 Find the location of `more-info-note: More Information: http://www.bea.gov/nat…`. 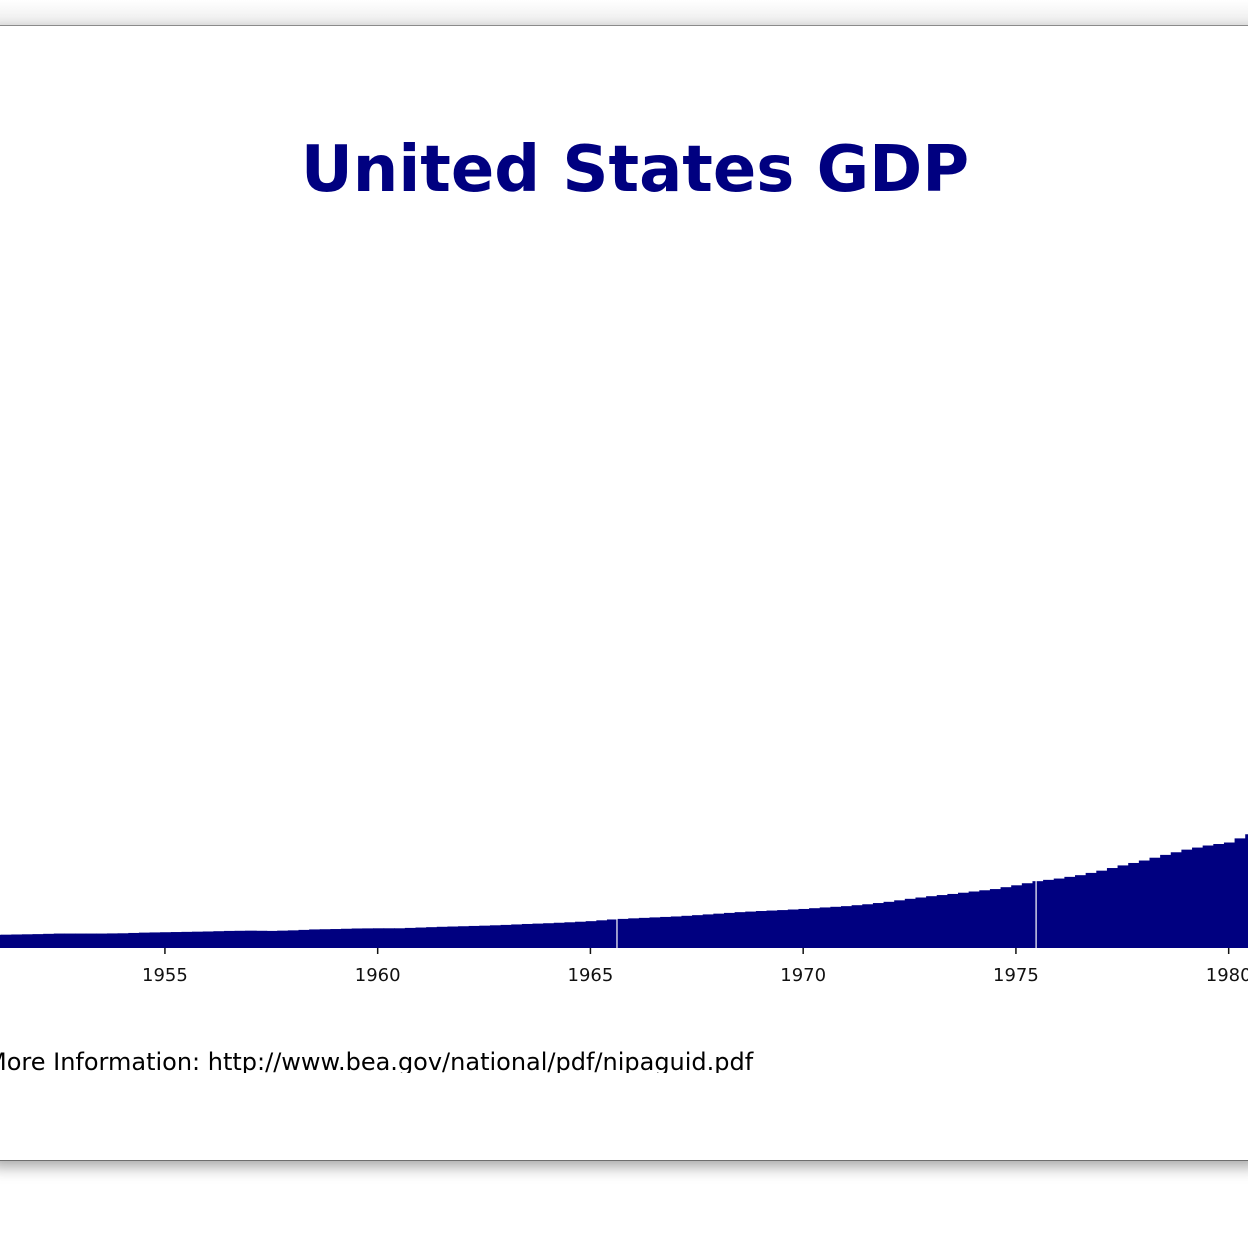

more-info-note: More Information: http://www.bea.gov/nat… is located at coordinates (377, 1060).